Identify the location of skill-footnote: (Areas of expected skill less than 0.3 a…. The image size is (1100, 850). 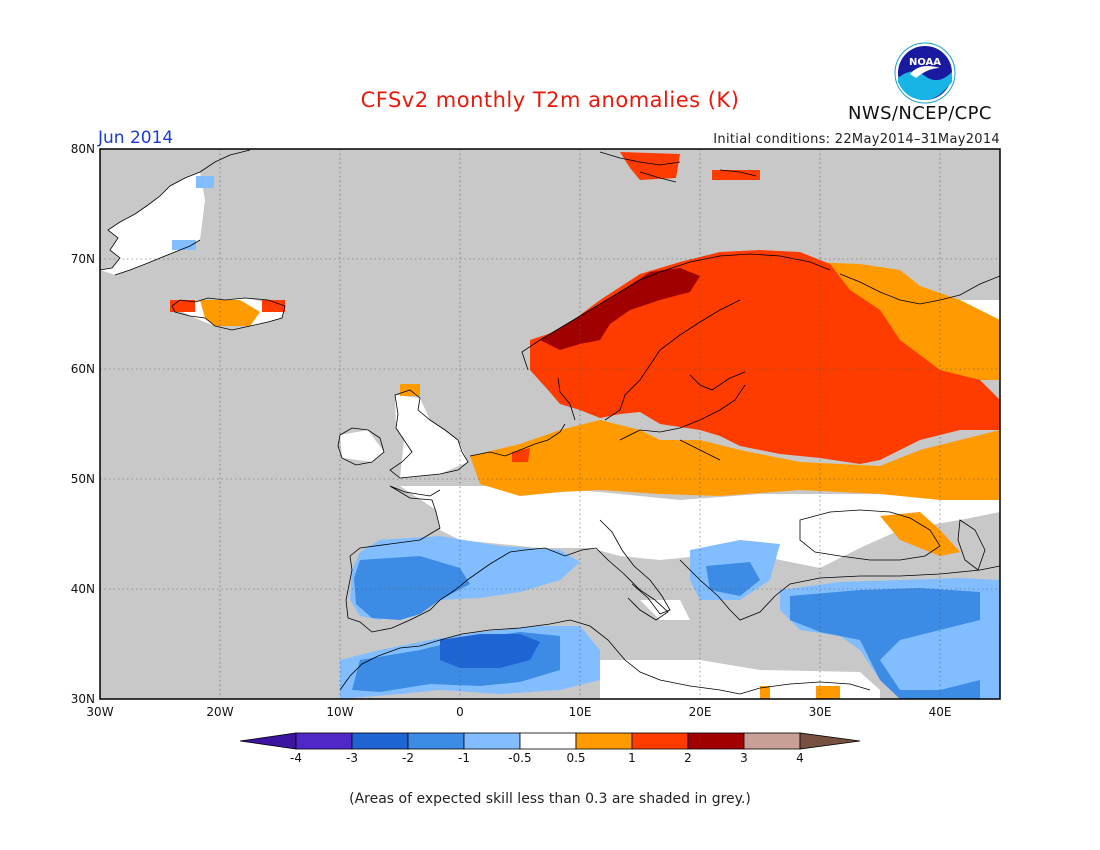
(550, 799).